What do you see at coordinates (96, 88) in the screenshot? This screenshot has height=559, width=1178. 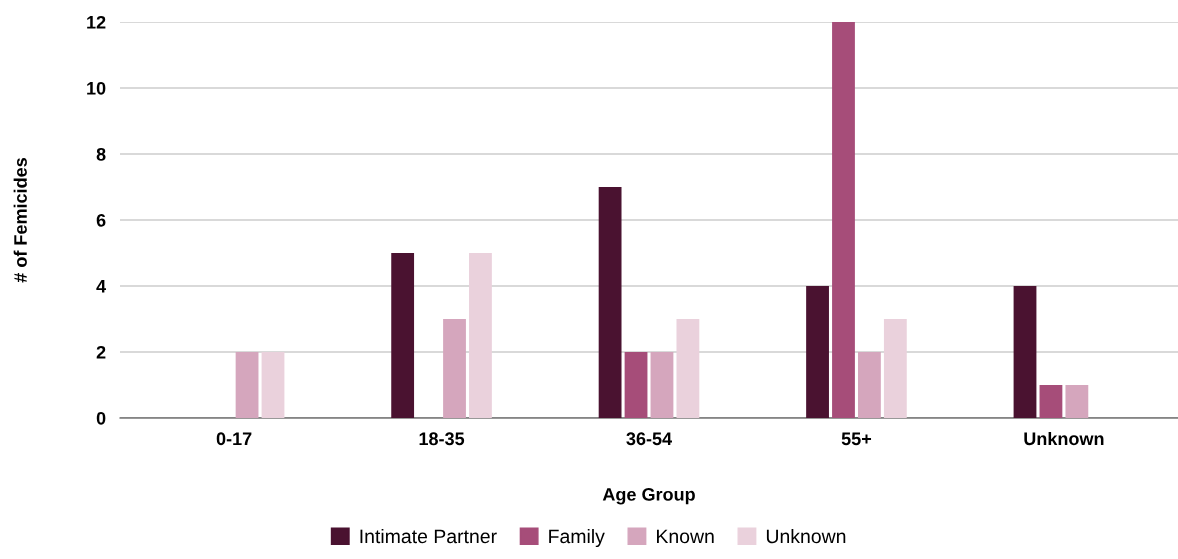 I see `y-tick-label: 10` at bounding box center [96, 88].